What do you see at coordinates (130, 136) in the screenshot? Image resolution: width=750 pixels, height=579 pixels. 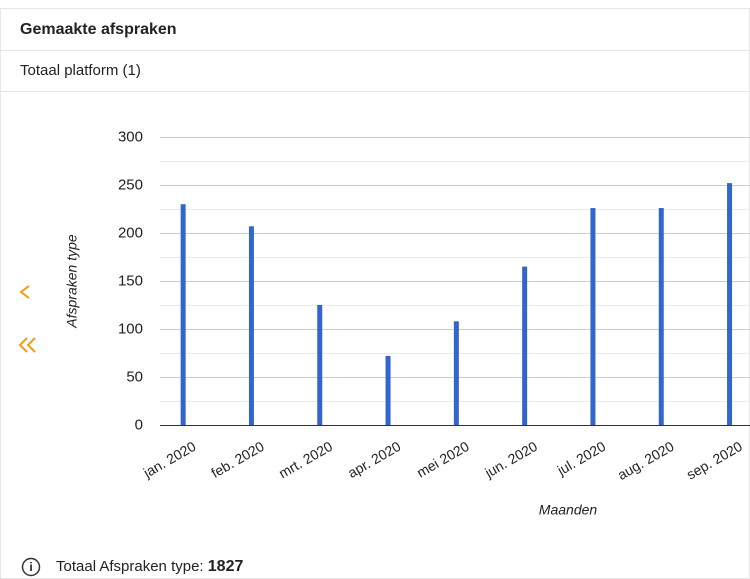 I see `y-tick-label: 300` at bounding box center [130, 136].